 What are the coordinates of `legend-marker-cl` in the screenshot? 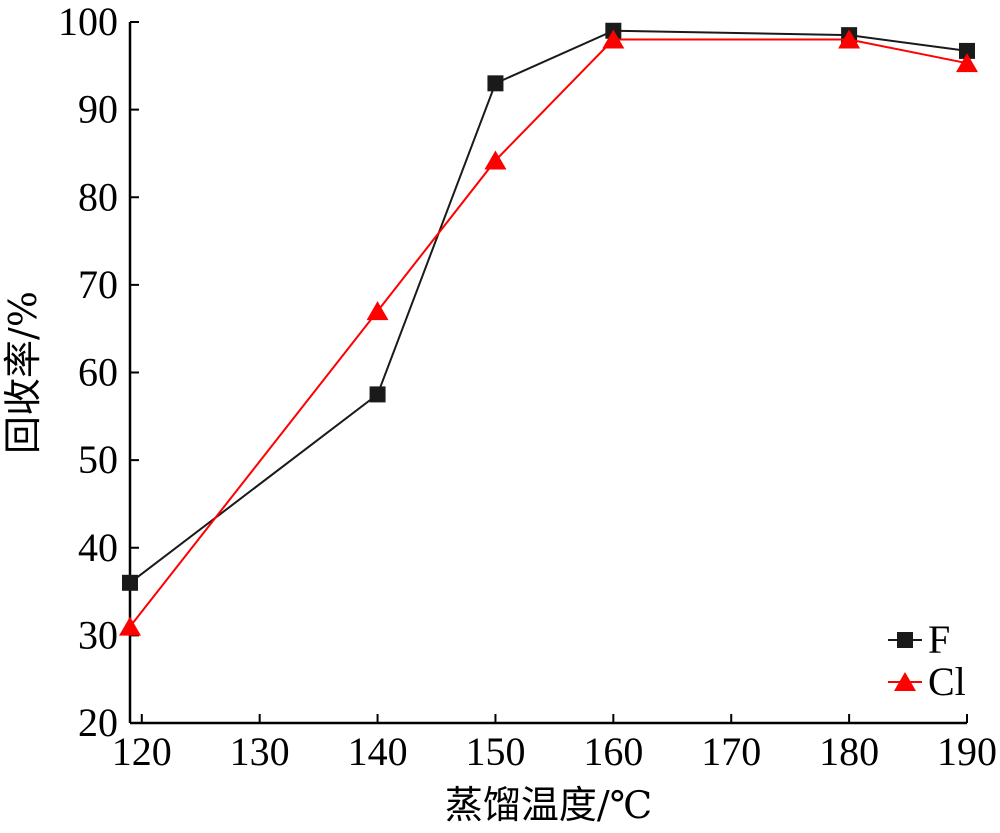 It's located at (905, 681).